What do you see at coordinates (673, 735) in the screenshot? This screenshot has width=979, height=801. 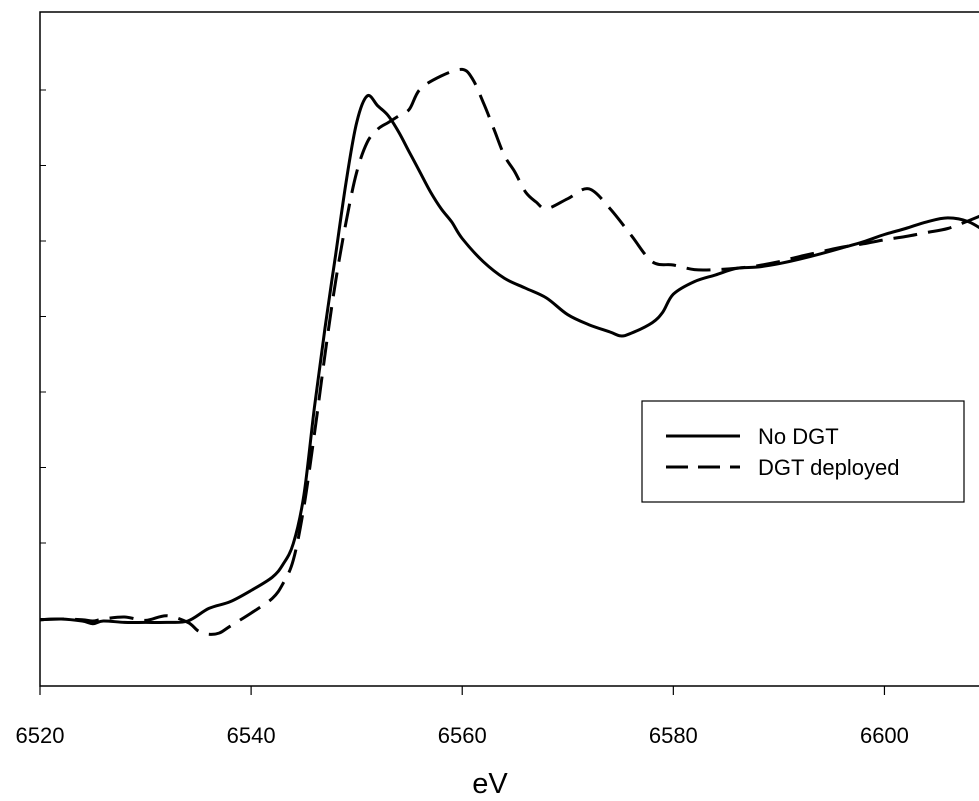 I see `x-tick-label: 6580` at bounding box center [673, 735].